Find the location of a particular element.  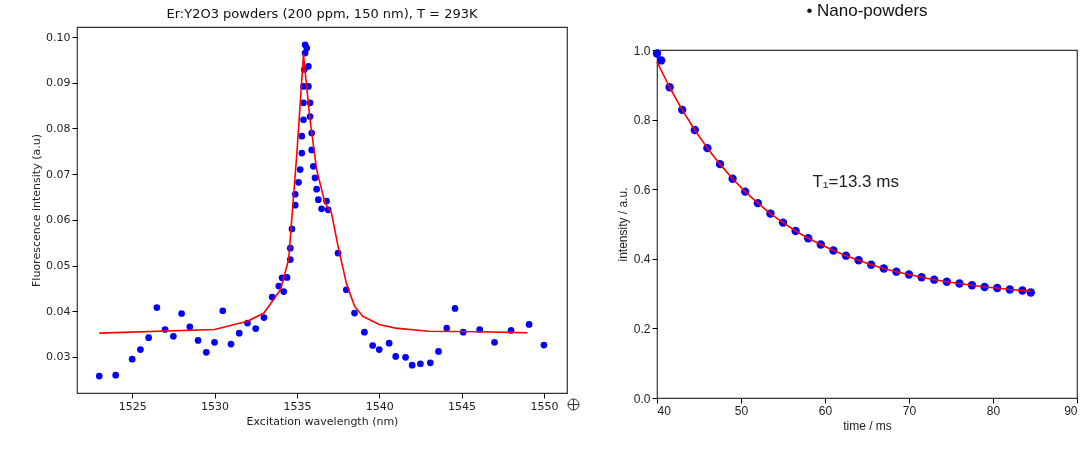

x-axis-title: Excitation wavelength (nm) is located at coordinates (322, 421).